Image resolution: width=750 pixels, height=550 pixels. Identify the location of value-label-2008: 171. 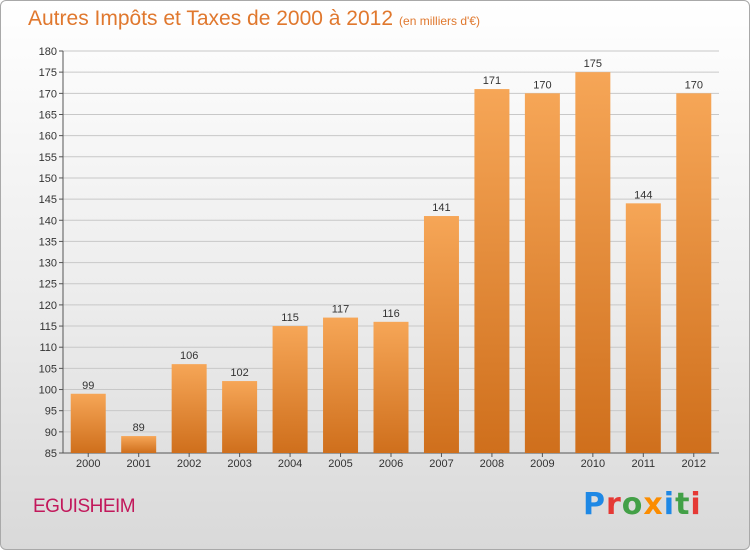
(492, 81).